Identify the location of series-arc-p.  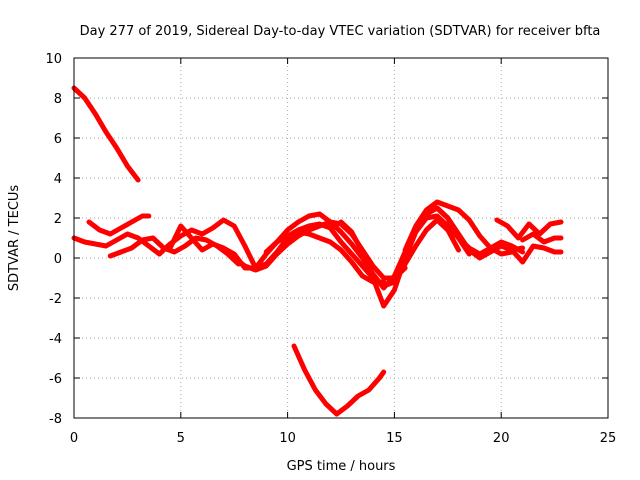
(542, 238).